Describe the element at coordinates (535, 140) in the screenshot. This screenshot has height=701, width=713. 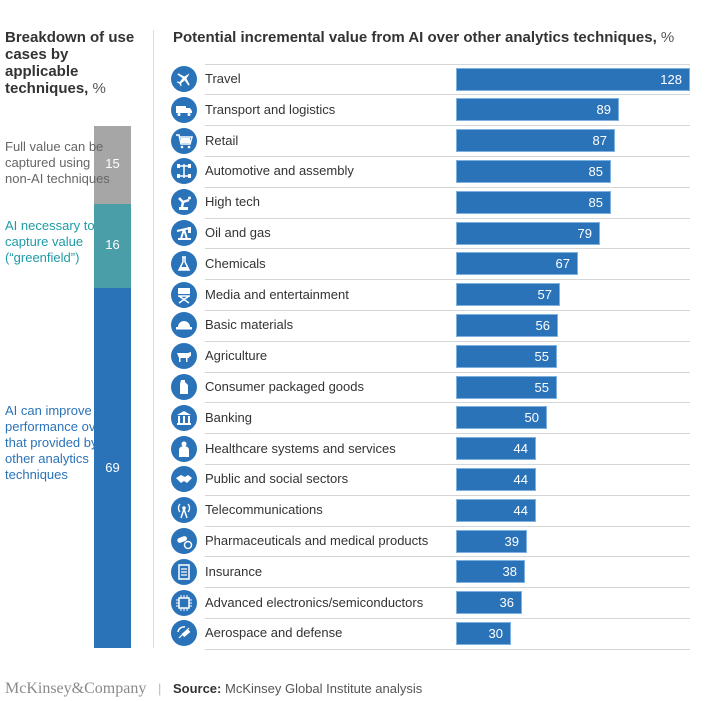
I see `bar: 87` at that location.